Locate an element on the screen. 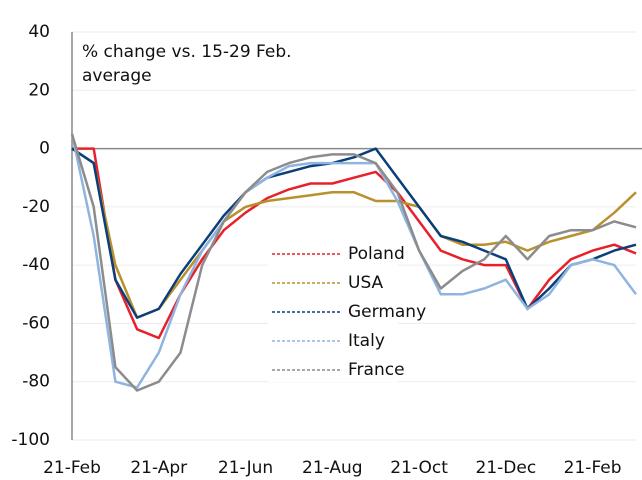 The height and width of the screenshot is (480, 642). y-tick-label: -100 is located at coordinates (30, 440).